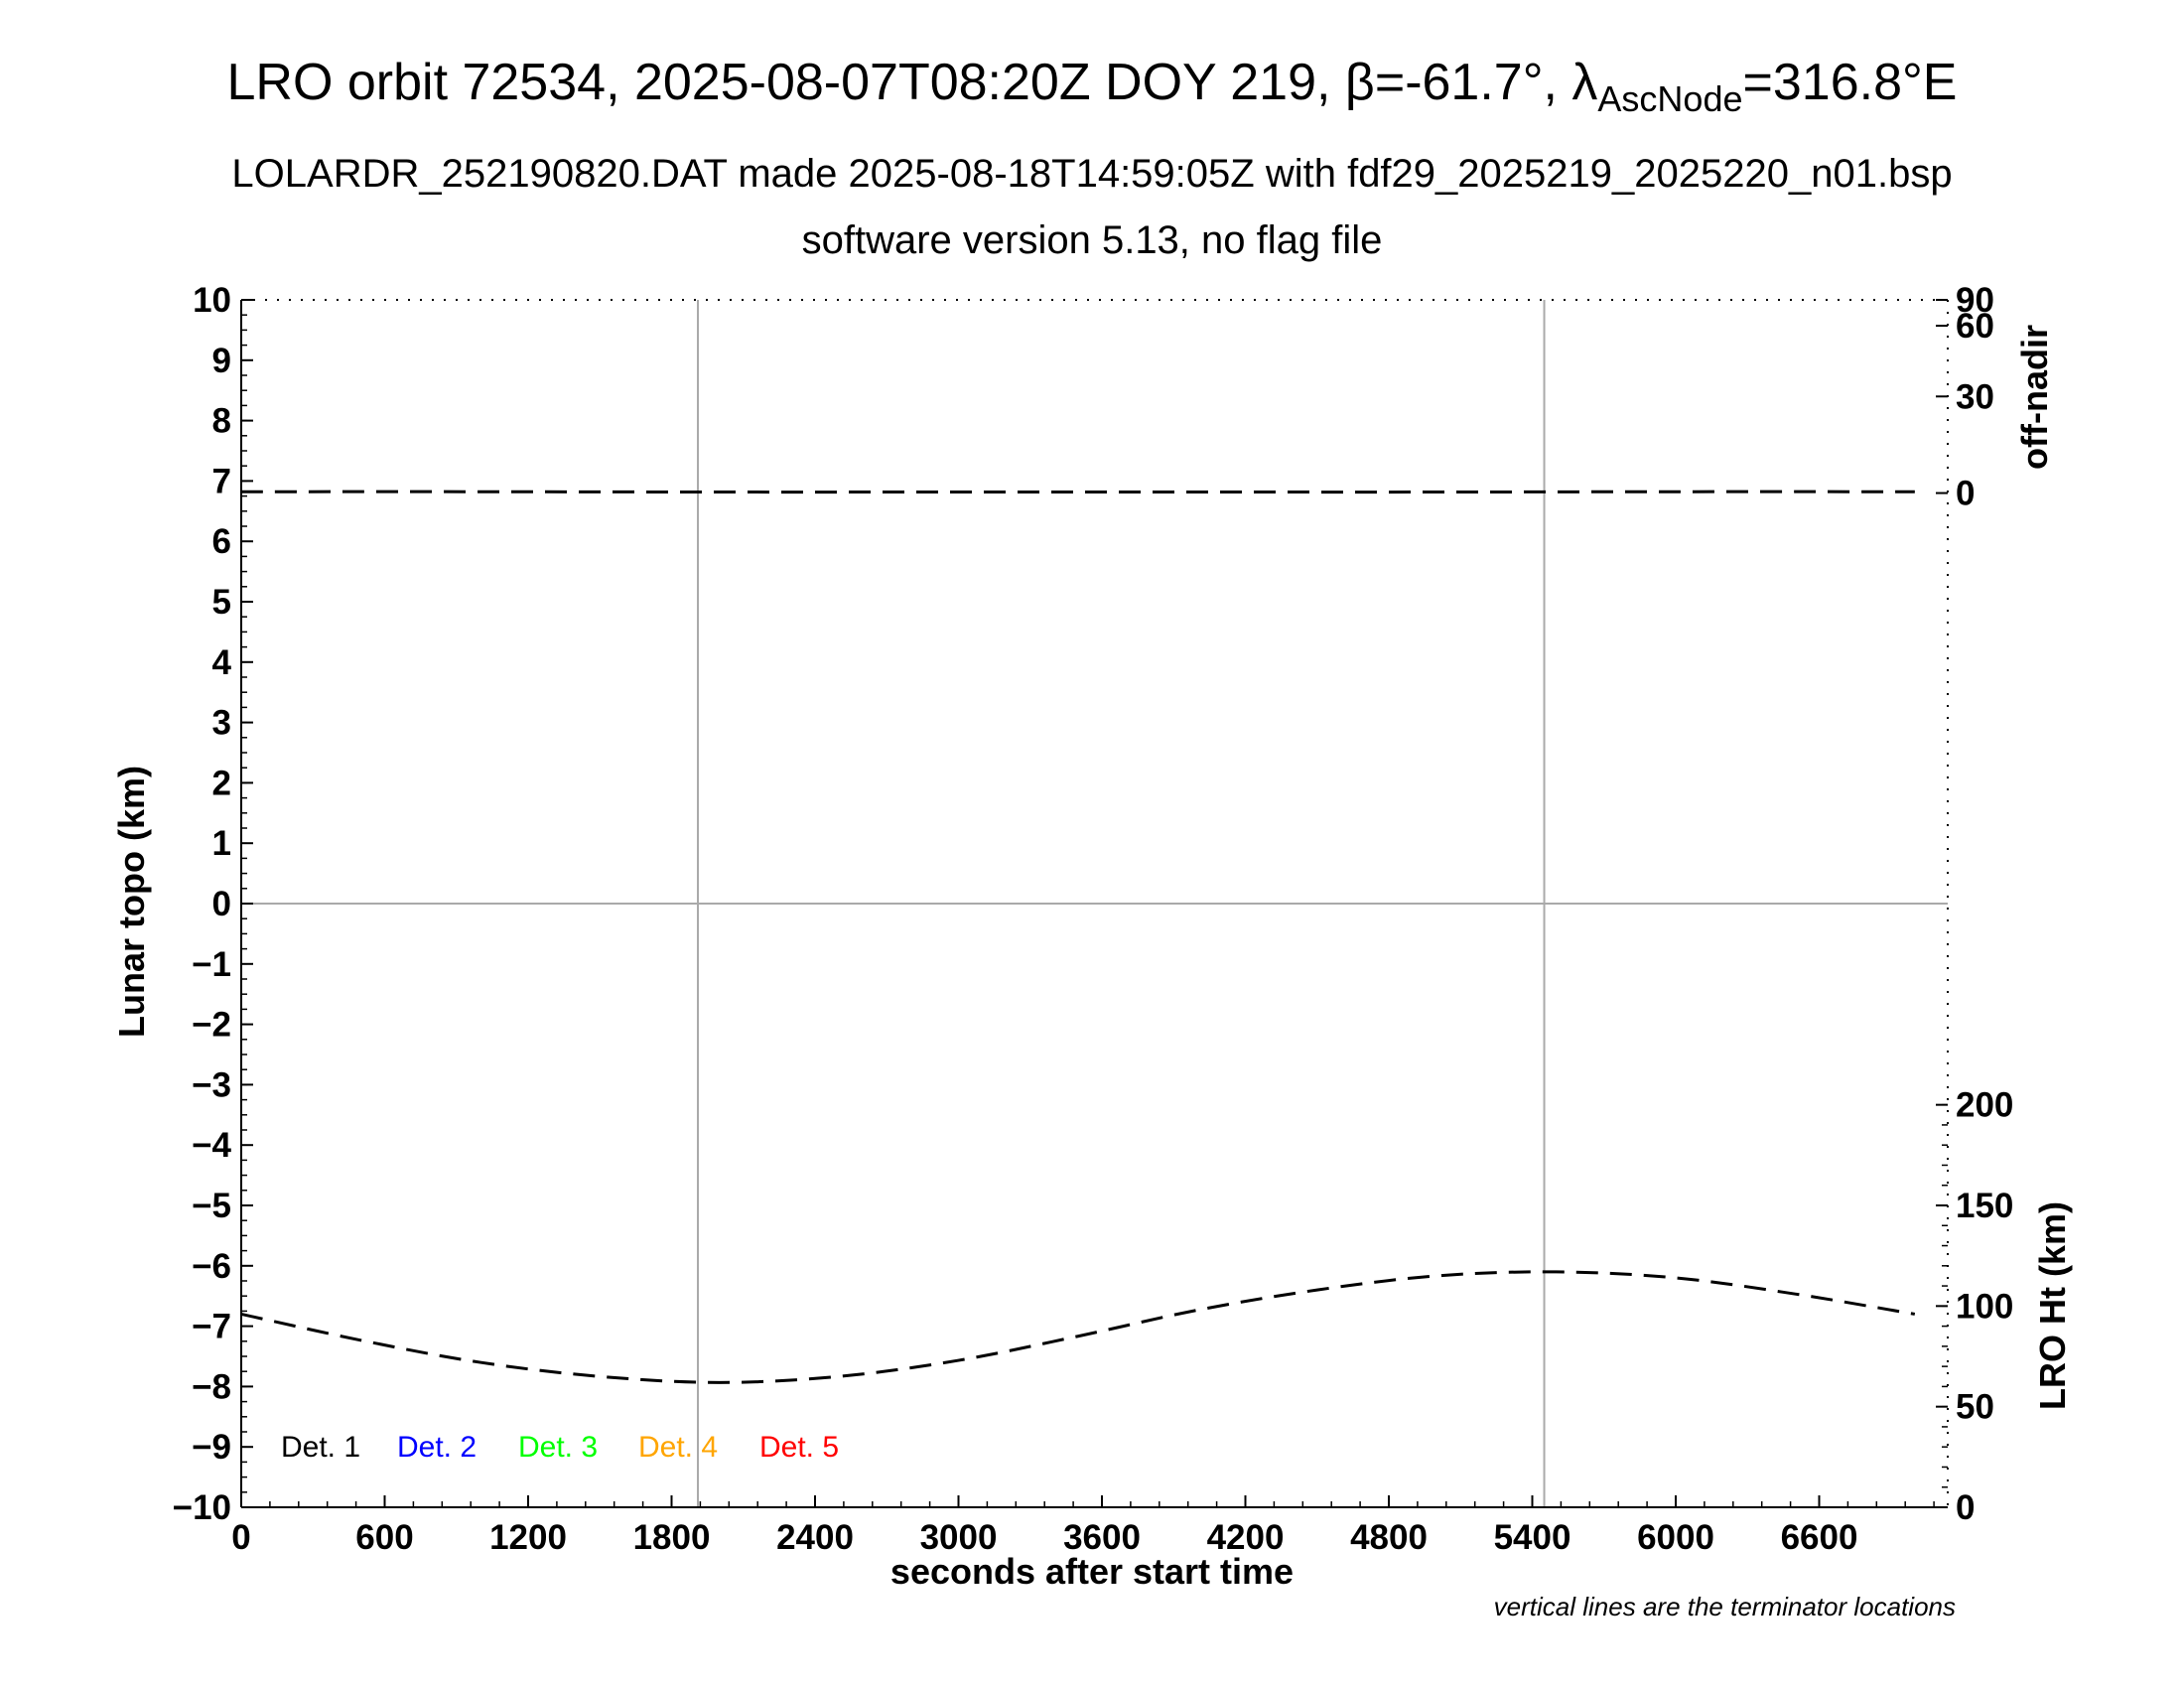 The width and height of the screenshot is (2184, 1688). Describe the element at coordinates (131, 902) in the screenshot. I see `y-axis-label-left: Lunar topo (km)` at that location.